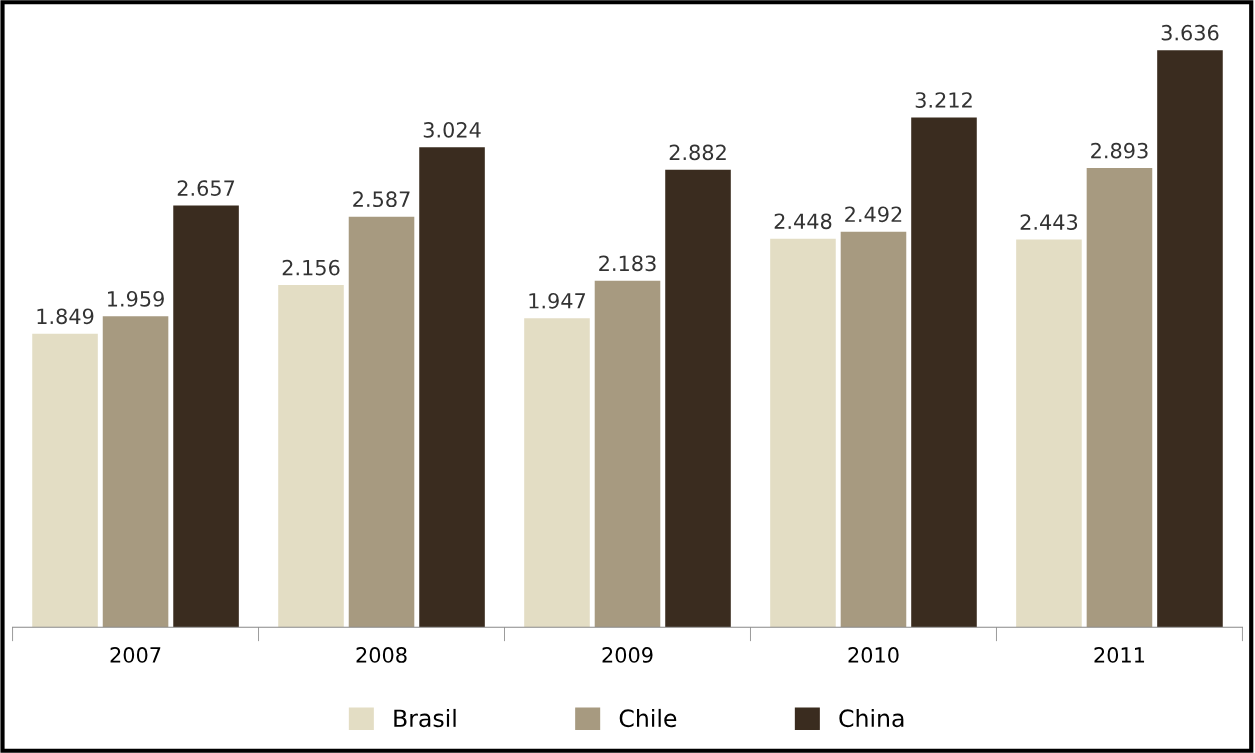  I want to click on data-label: 2.587, so click(381, 199).